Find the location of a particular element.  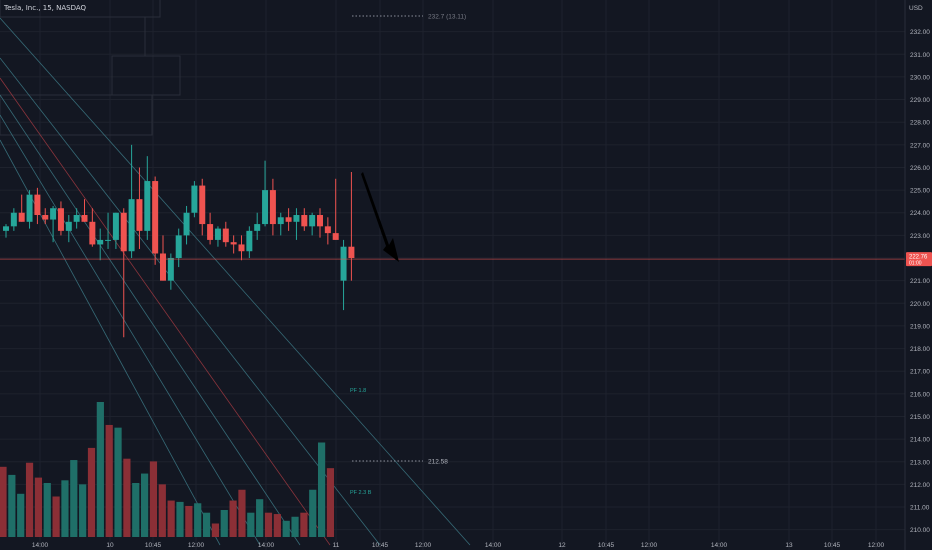

price-tick-label: 216.00 is located at coordinates (920, 394).